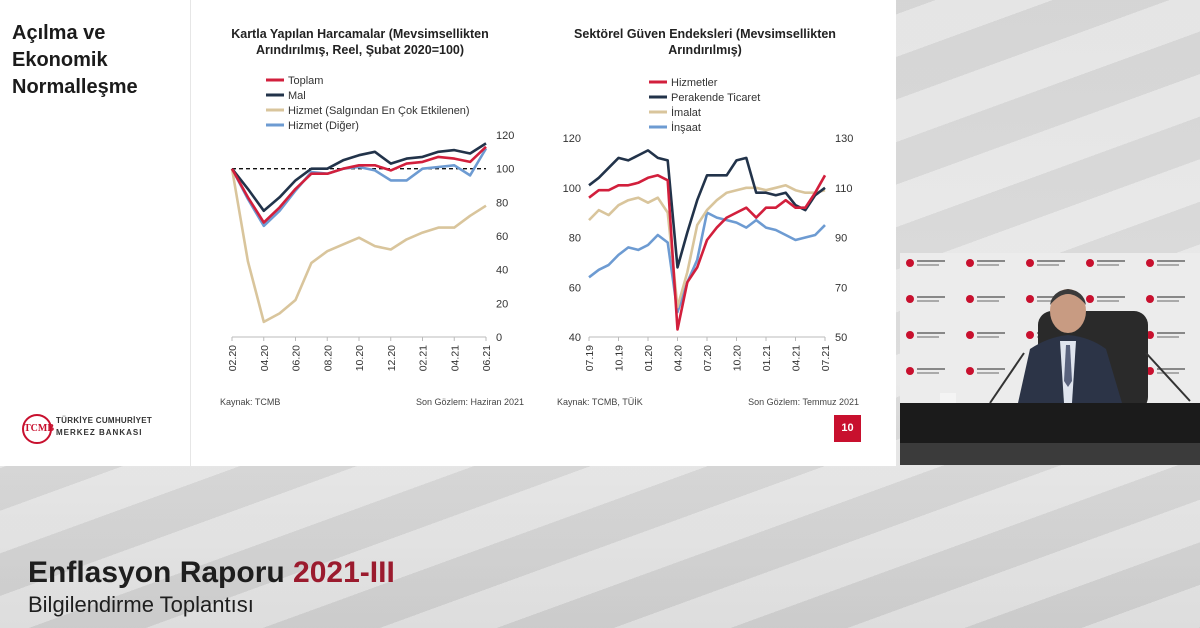 The image size is (1200, 628). What do you see at coordinates (948, 399) in the screenshot?
I see `water-bottle` at bounding box center [948, 399].